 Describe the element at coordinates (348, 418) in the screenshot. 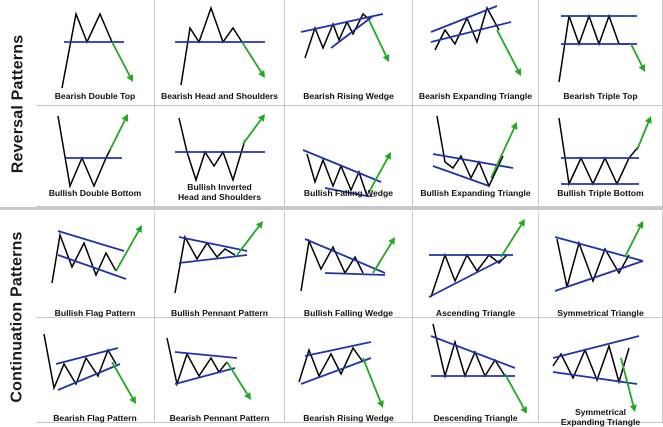

I see `pattern-label-line: Bearish Rising Wedge` at that location.